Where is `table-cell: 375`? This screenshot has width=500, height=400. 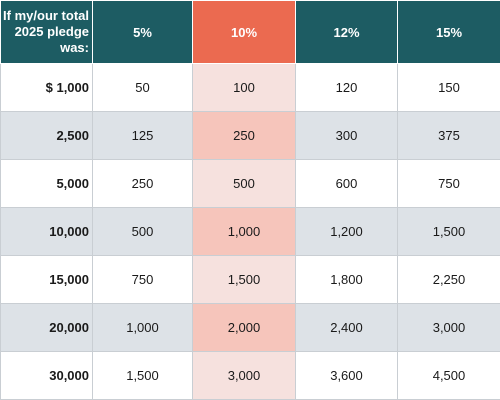 table-cell: 375 is located at coordinates (448, 135).